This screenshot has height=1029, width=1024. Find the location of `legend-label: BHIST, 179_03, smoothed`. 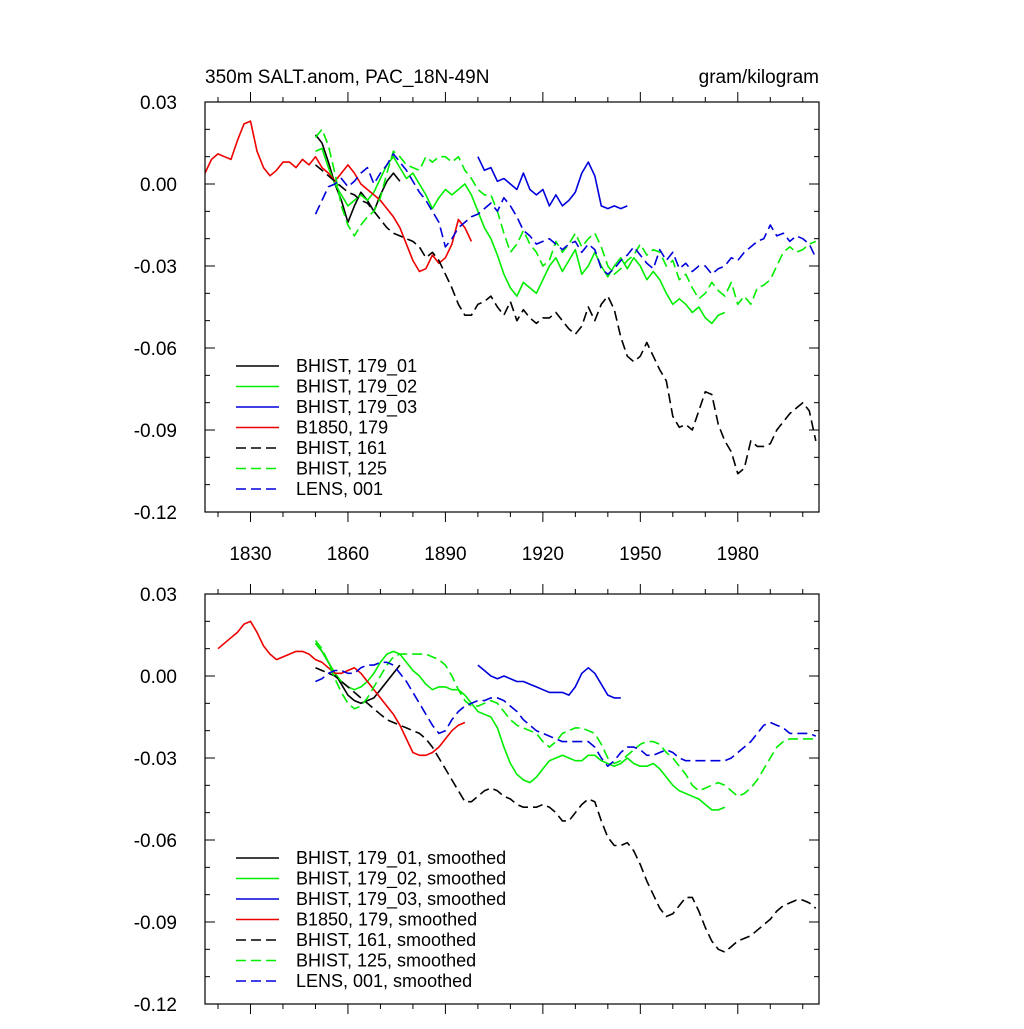

legend-label: BHIST, 179_03, smoothed is located at coordinates (401, 899).